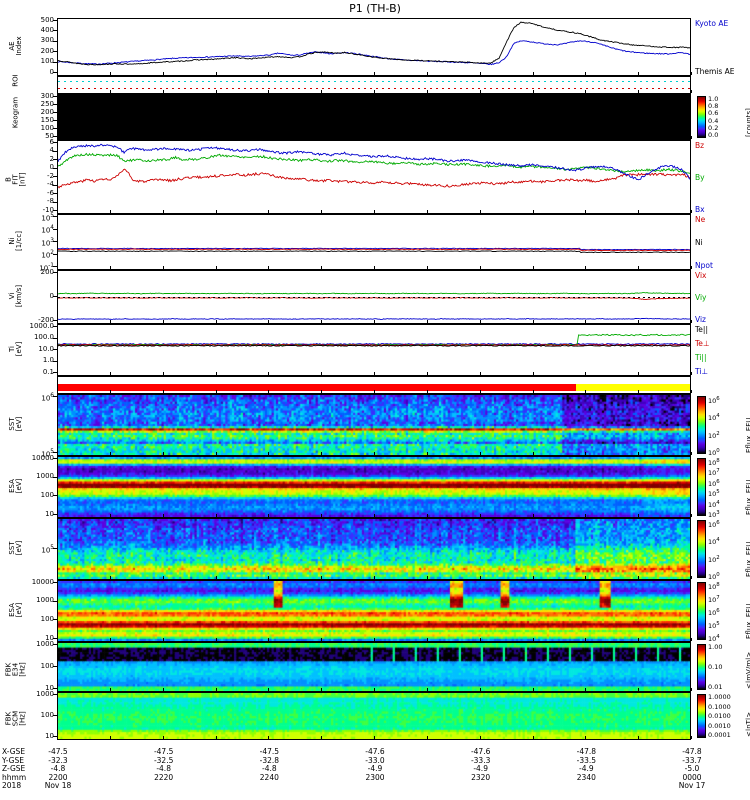 This screenshot has width=750, height=800. I want to click on legend-bx: Bx, so click(700, 209).